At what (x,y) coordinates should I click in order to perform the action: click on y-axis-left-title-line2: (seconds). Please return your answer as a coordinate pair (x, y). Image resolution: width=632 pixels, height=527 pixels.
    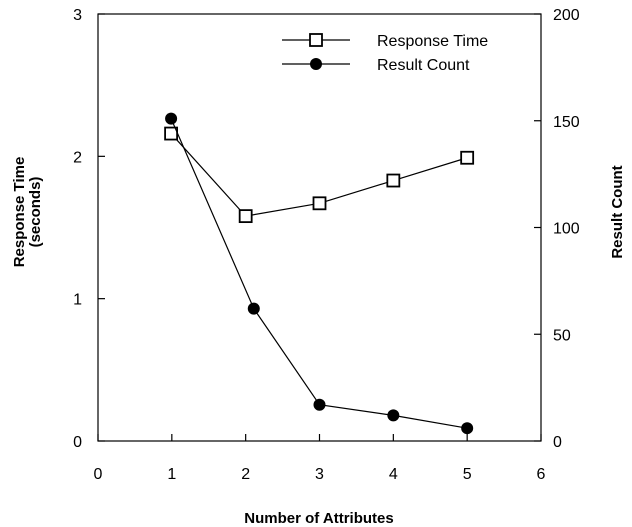
    Looking at the image, I should click on (35, 212).